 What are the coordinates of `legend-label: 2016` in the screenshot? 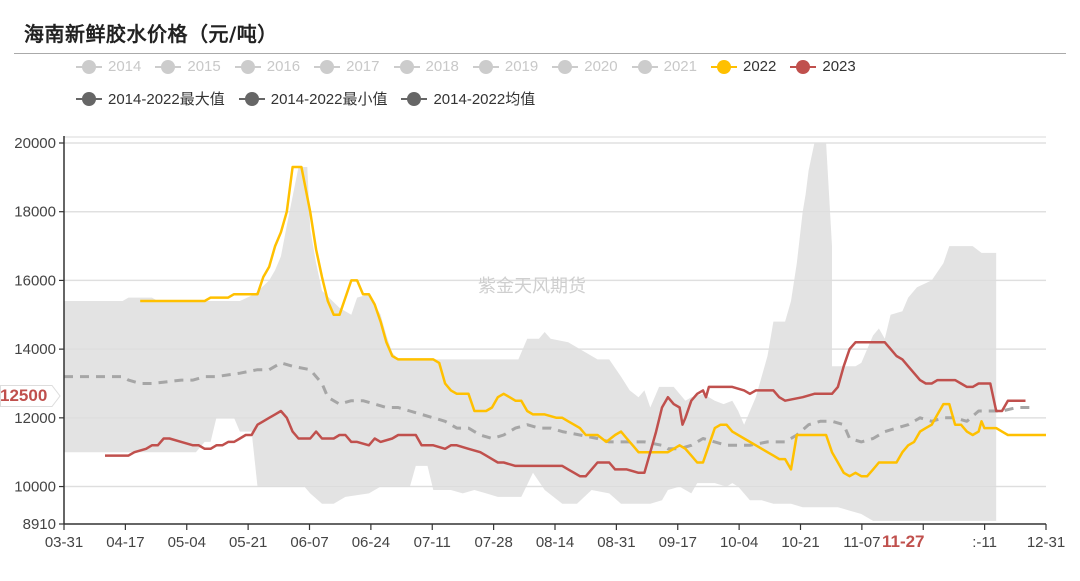 It's located at (283, 66).